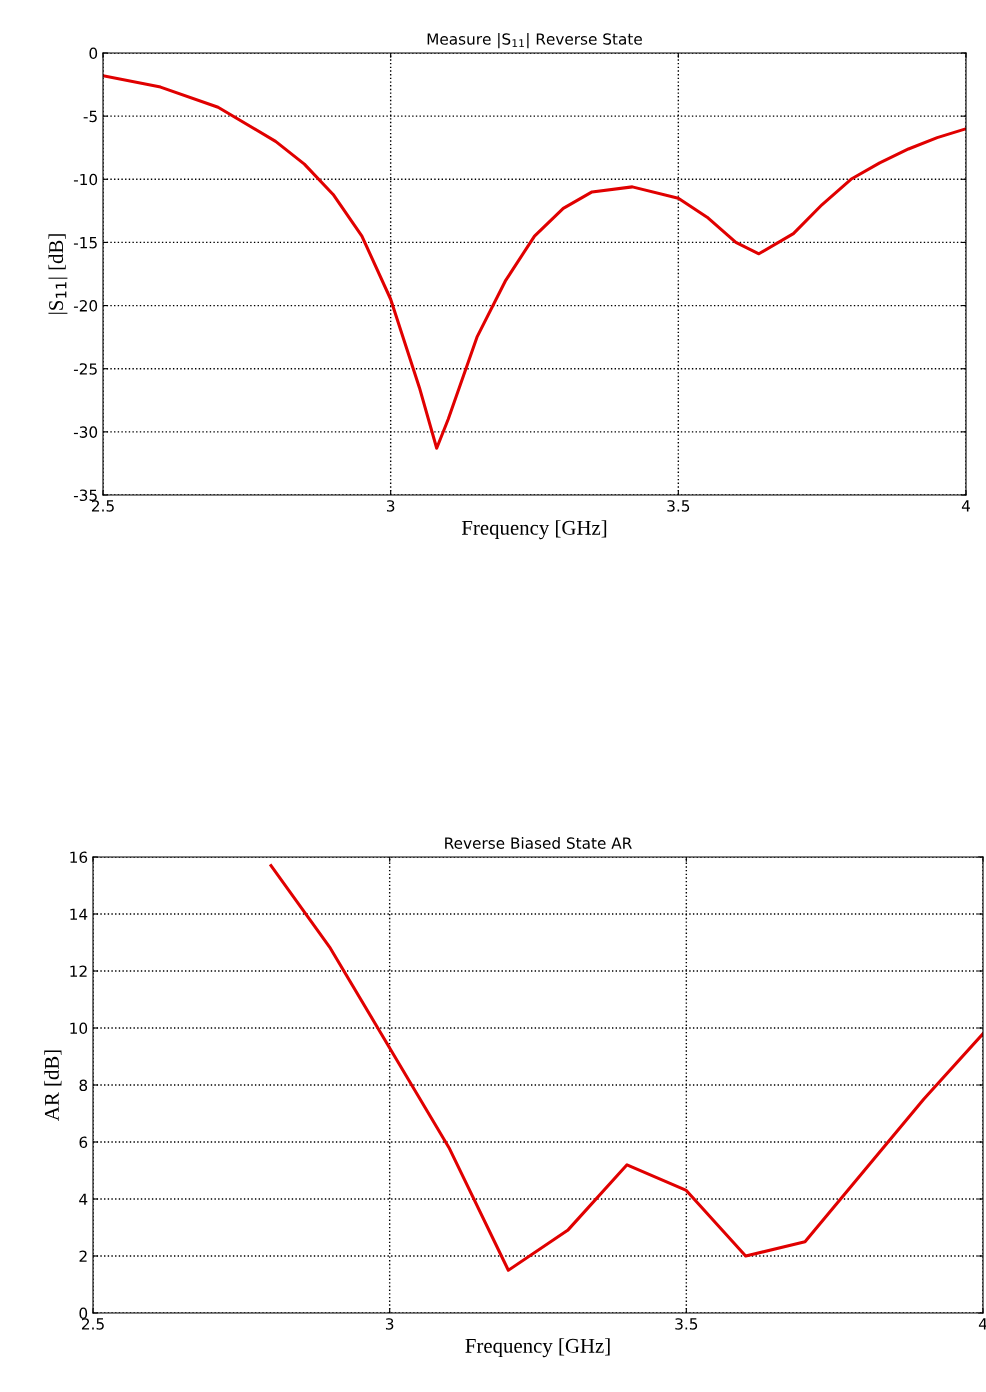 The image size is (986, 1392). What do you see at coordinates (85, 179) in the screenshot?
I see `y-tick-label: -10` at bounding box center [85, 179].